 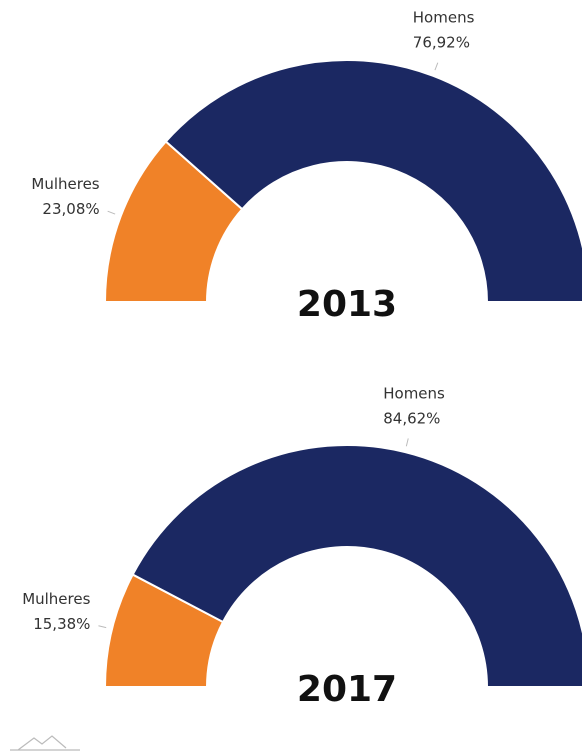 I want to click on chart-title: 2013, so click(x=347, y=304).